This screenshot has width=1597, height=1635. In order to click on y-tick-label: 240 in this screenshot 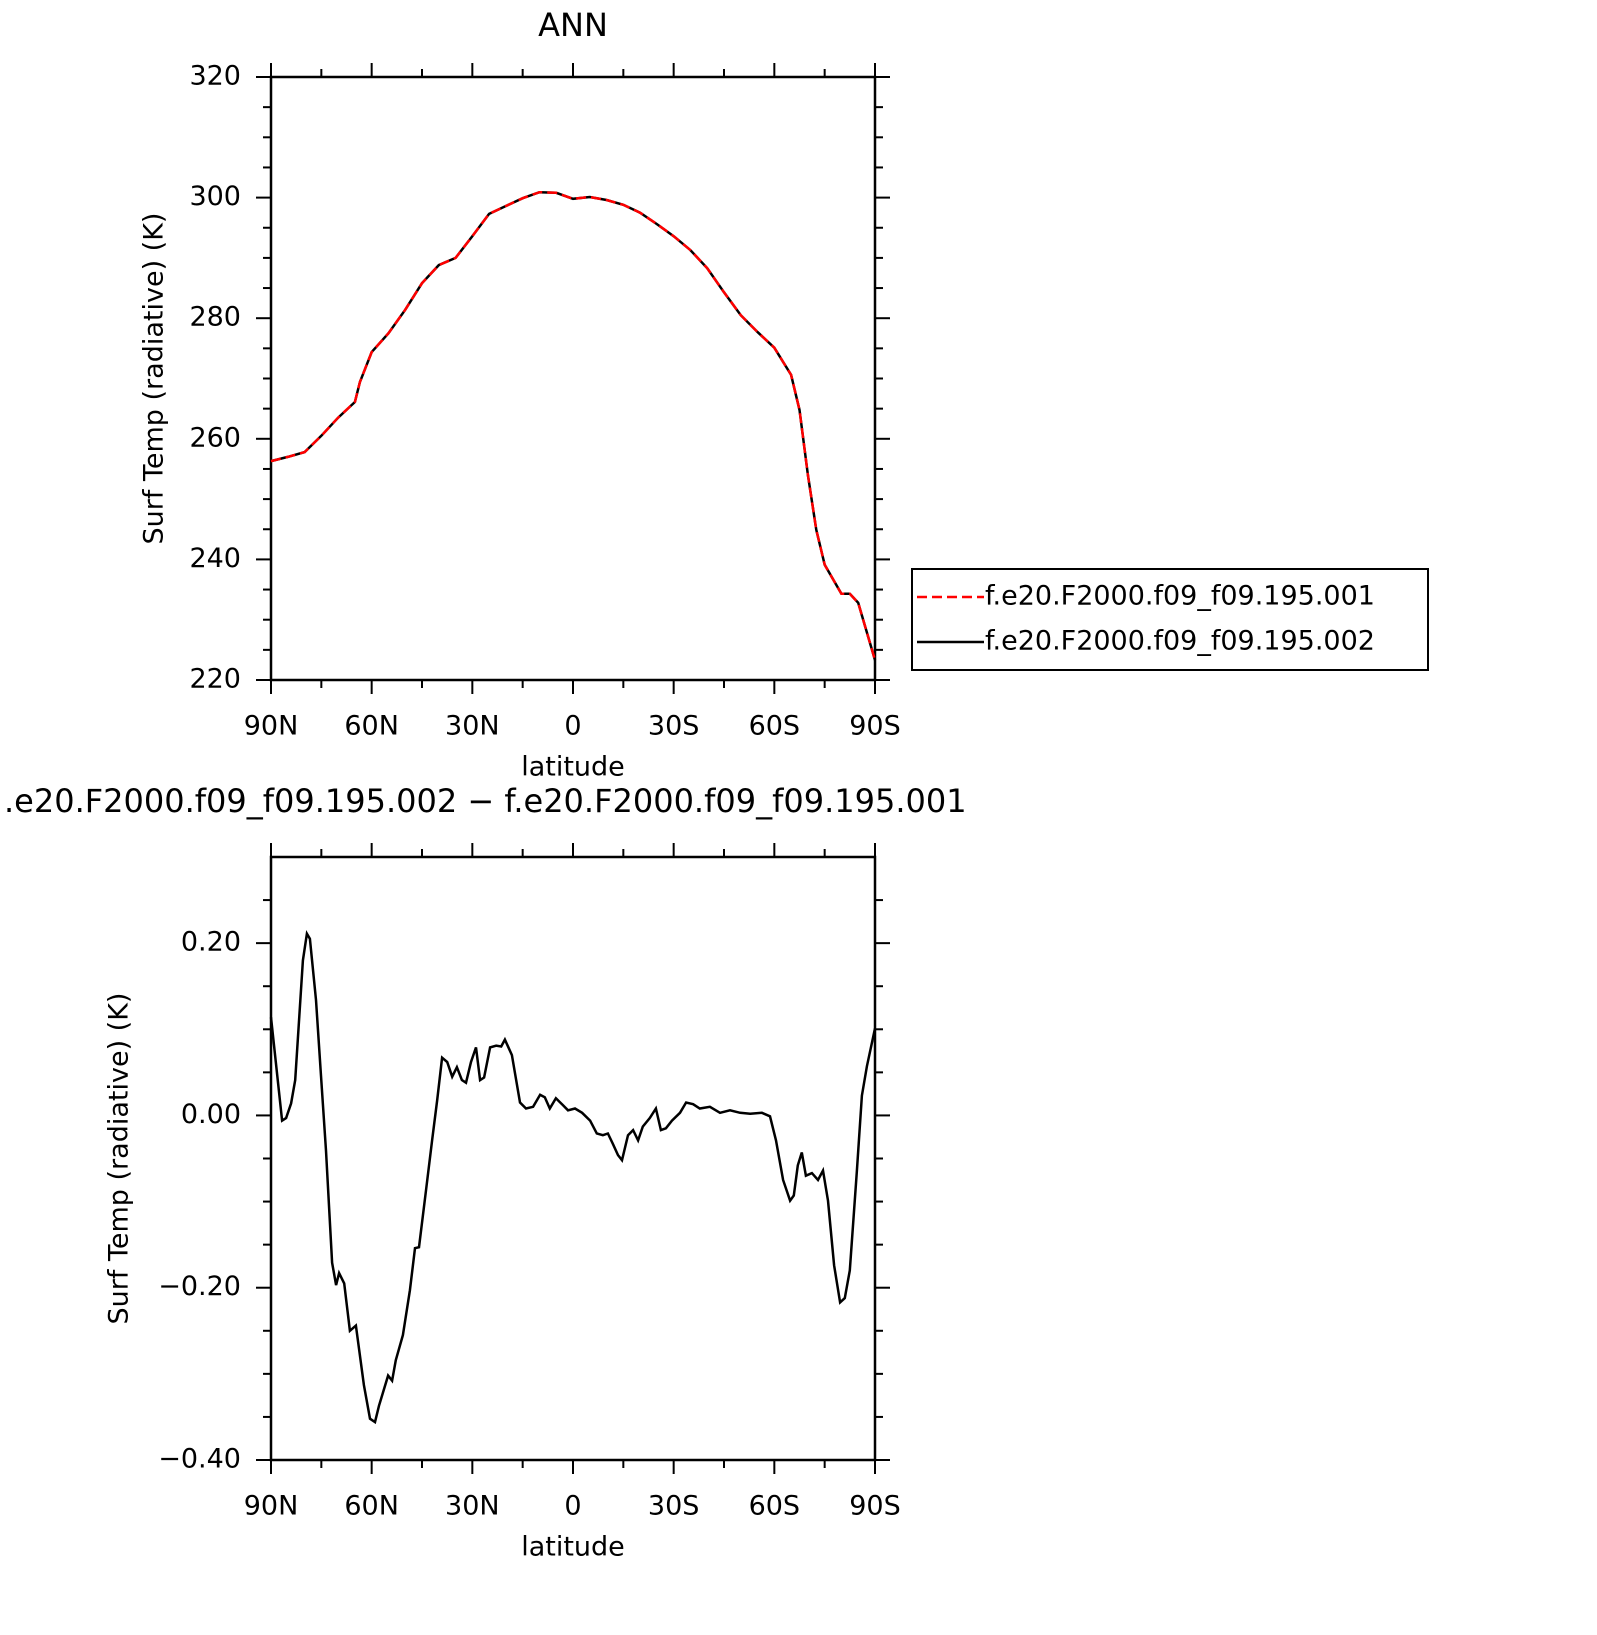, I will do `click(215, 558)`.